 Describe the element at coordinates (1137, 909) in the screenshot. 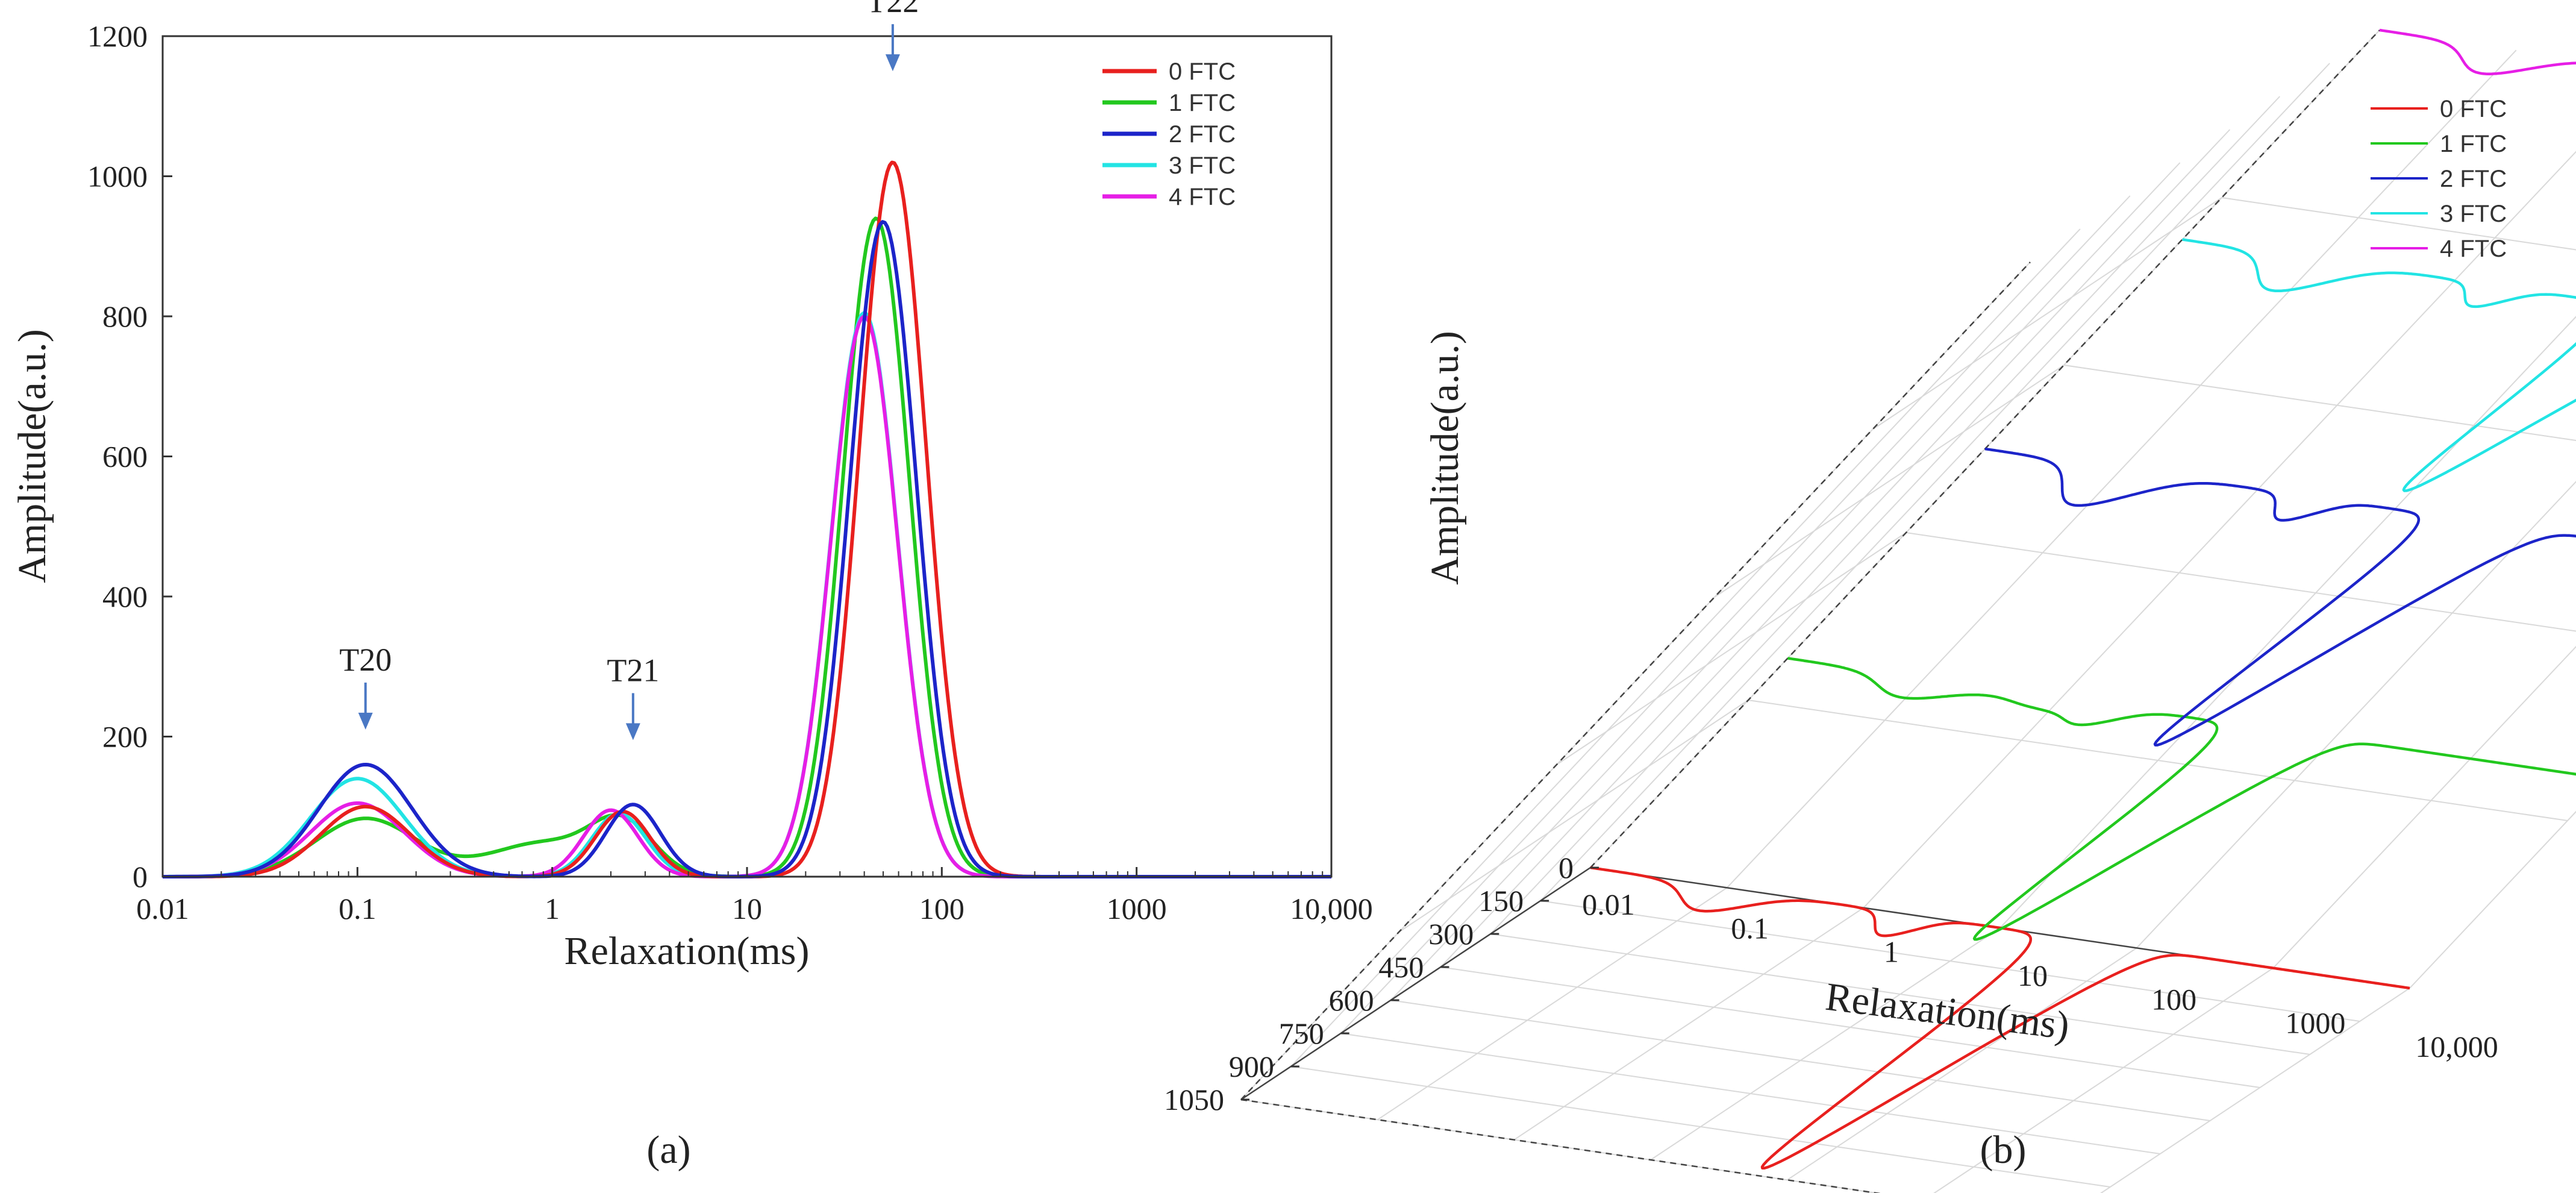

I see `panel-a-x-tick-label: 1000` at that location.